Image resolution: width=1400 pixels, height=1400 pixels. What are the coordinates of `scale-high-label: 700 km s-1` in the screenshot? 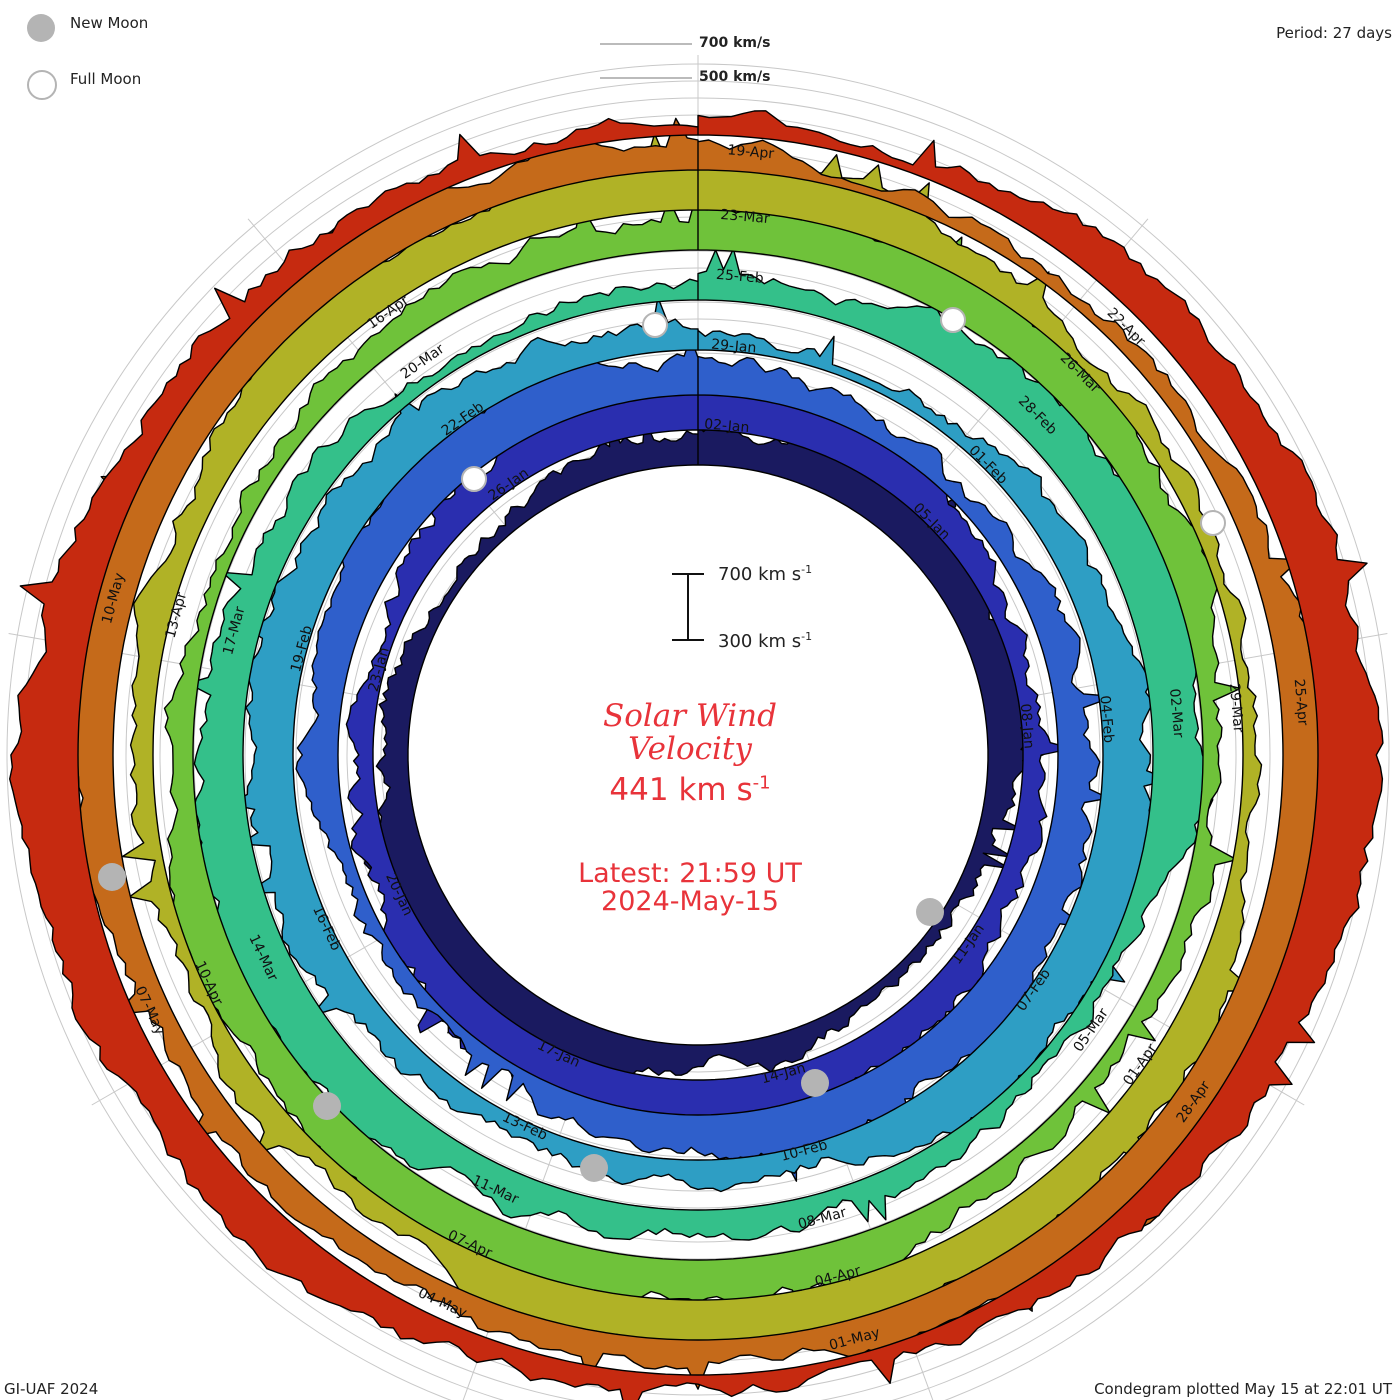 It's located at (765, 574).